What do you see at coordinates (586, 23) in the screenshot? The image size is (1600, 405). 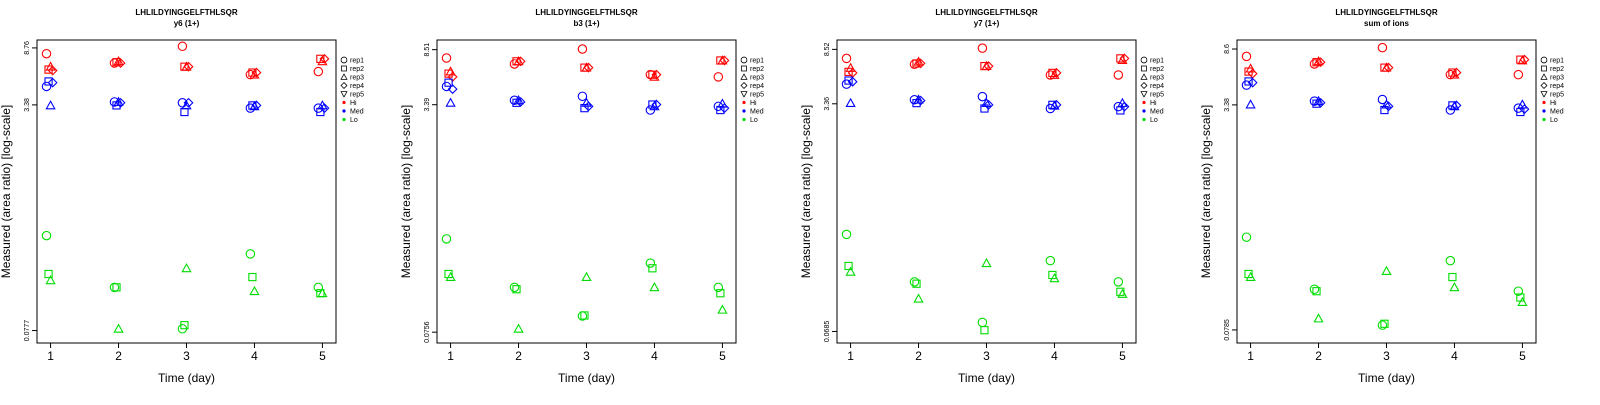 I see `chart-subtitle: b3 (1+)` at bounding box center [586, 23].